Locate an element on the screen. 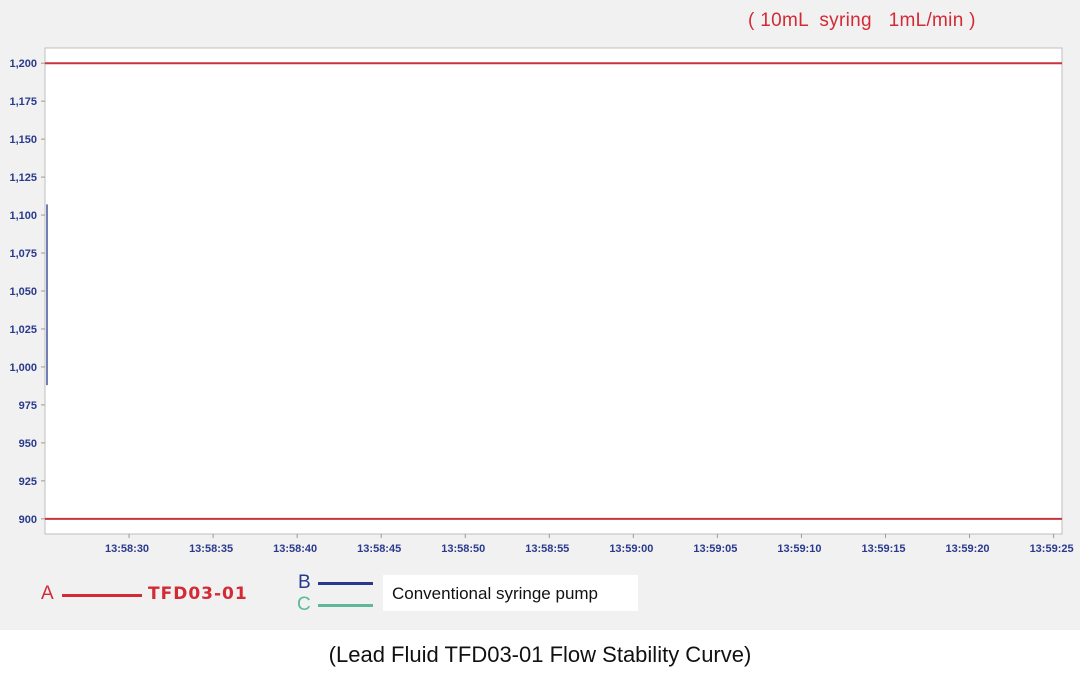 Image resolution: width=1080 pixels, height=680 pixels. y-tick-label: 975 is located at coordinates (28, 406).